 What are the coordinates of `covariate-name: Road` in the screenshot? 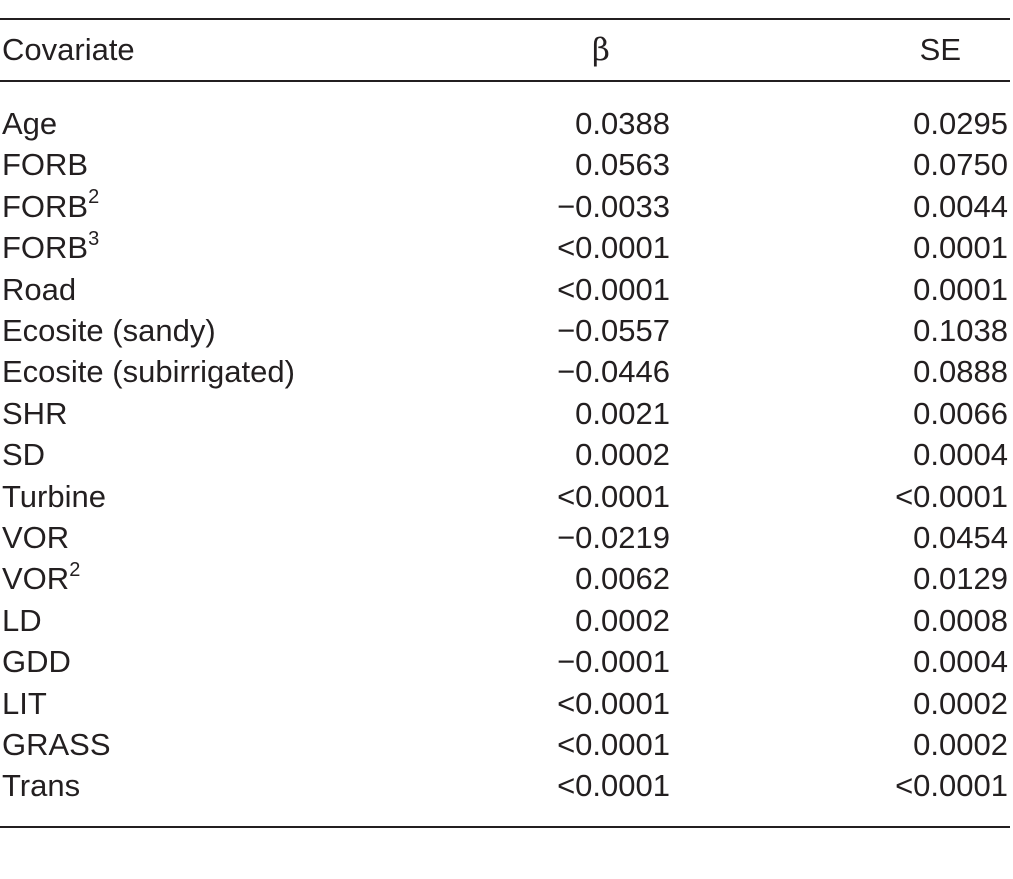 It's located at (39, 289).